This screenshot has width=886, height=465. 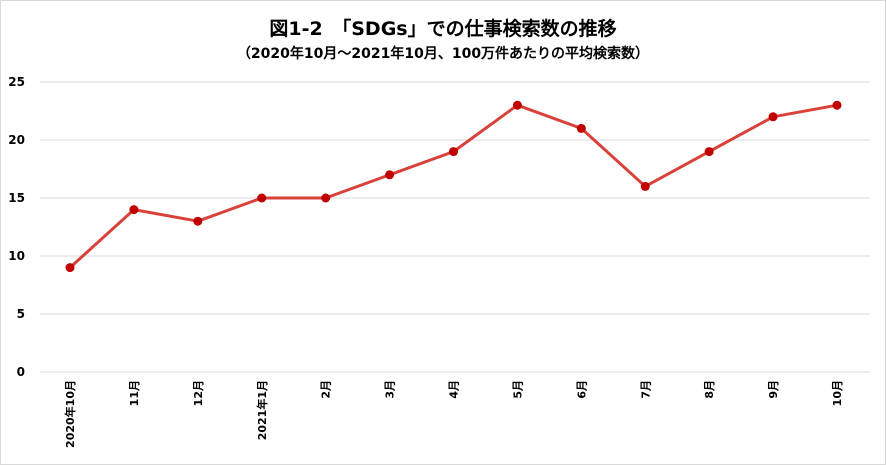 What do you see at coordinates (21, 314) in the screenshot?
I see `y-tick-label: 5` at bounding box center [21, 314].